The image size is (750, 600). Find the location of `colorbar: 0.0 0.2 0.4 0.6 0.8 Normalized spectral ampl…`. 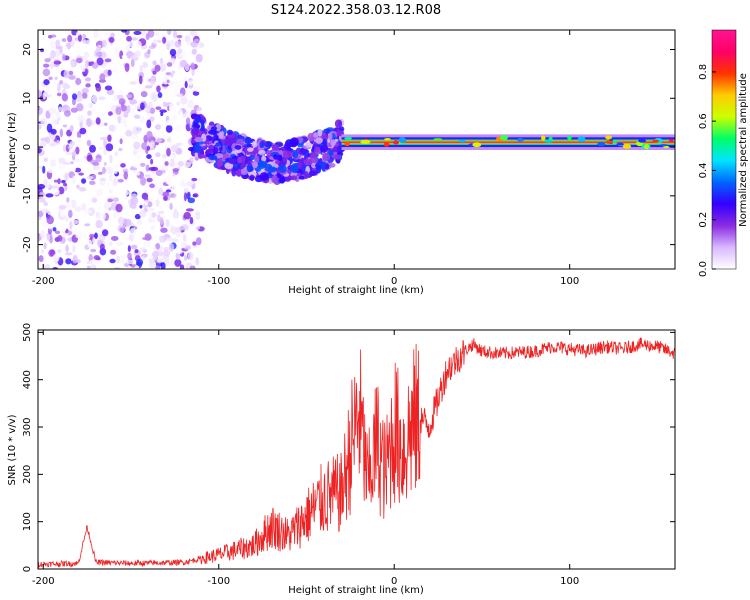

colorbar: 0.0 0.2 0.4 0.6 0.8 Normalized spectral ampl… is located at coordinates (723, 153).